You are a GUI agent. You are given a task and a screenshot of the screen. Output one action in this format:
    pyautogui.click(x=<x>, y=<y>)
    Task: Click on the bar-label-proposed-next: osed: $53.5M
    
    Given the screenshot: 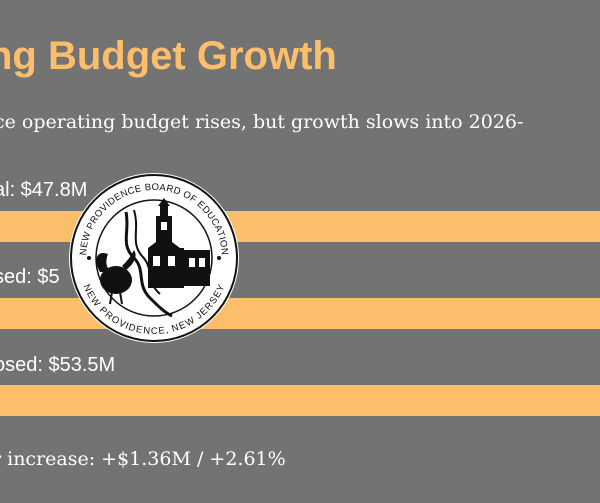 What is the action you would take?
    pyautogui.click(x=58, y=365)
    